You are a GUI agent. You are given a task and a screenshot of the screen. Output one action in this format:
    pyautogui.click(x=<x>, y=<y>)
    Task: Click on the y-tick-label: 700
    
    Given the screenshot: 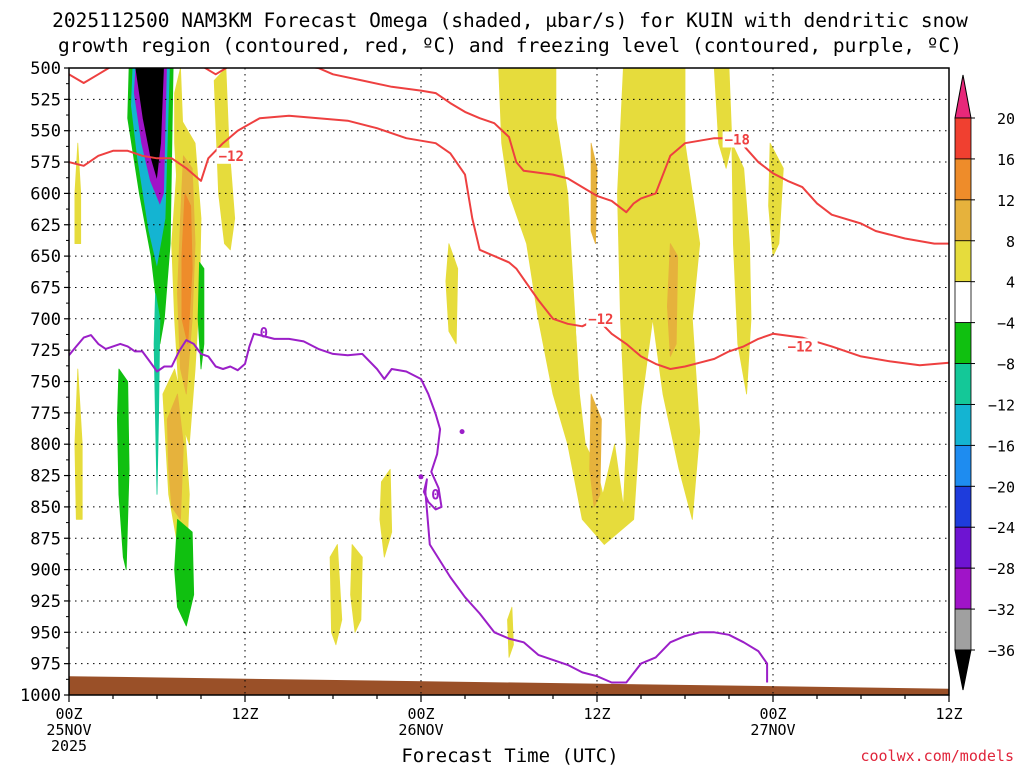 What is the action you would take?
    pyautogui.click(x=45, y=320)
    